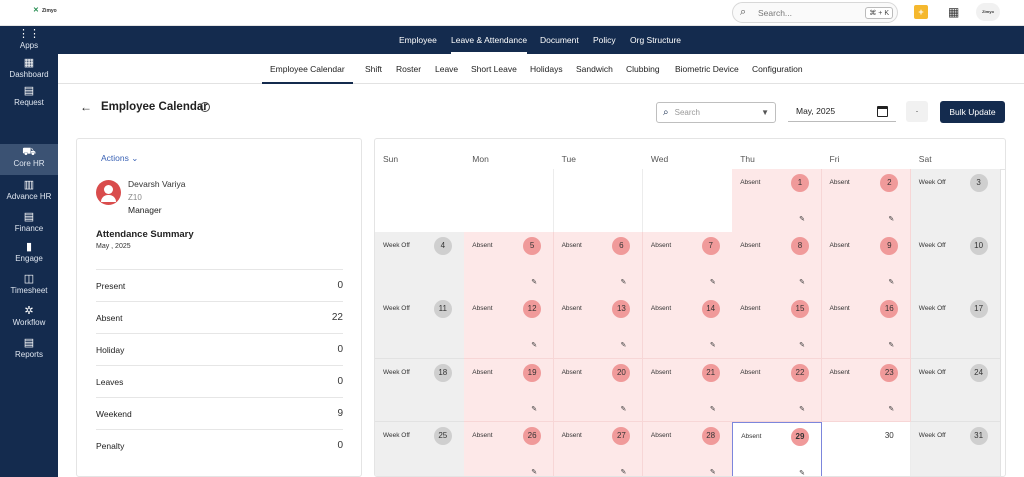 The height and width of the screenshot is (477, 1024). What do you see at coordinates (743, 12) in the screenshot?
I see `search-icon: ⌕` at bounding box center [743, 12].